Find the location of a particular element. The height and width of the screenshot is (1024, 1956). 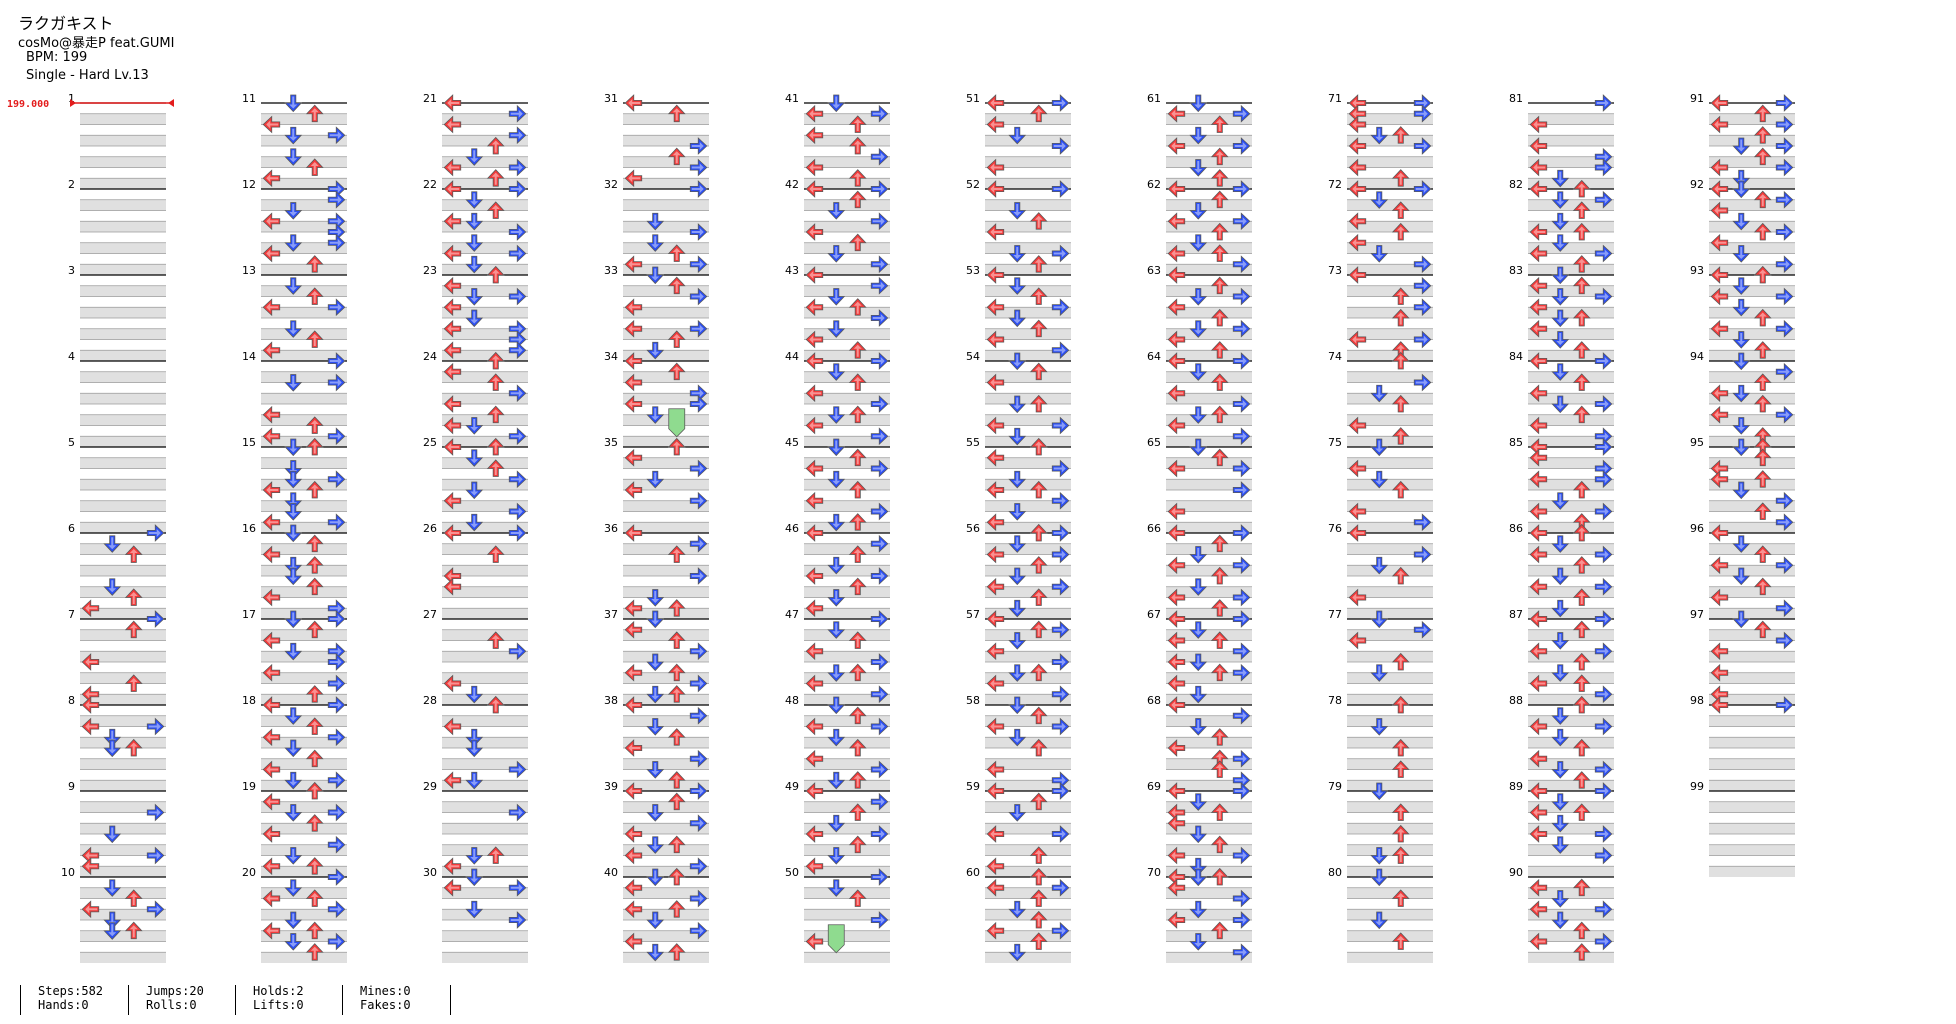

measure-number: 92 is located at coordinates (1697, 184).